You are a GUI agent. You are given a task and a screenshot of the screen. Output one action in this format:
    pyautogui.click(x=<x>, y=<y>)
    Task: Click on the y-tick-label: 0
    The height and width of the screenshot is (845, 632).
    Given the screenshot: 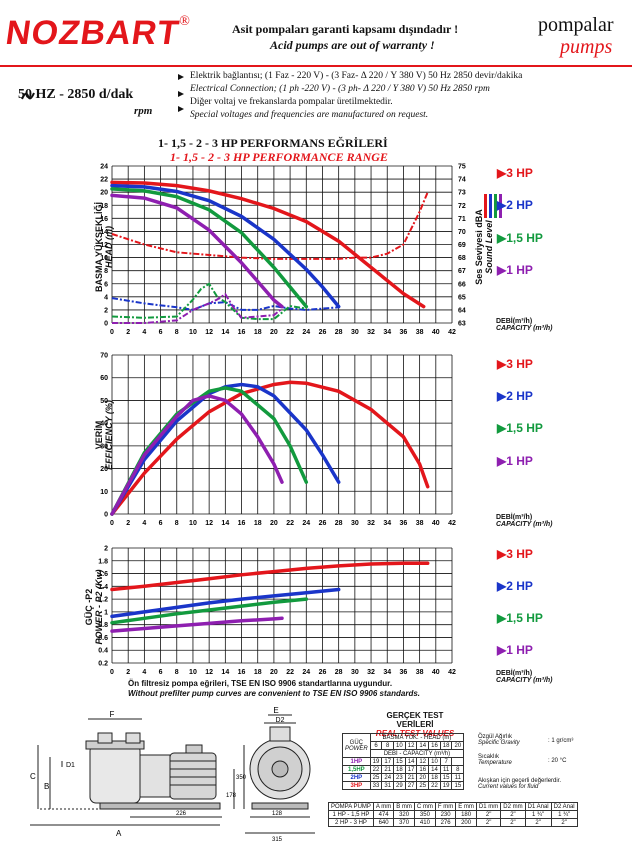 What is the action you would take?
    pyautogui.click(x=106, y=324)
    